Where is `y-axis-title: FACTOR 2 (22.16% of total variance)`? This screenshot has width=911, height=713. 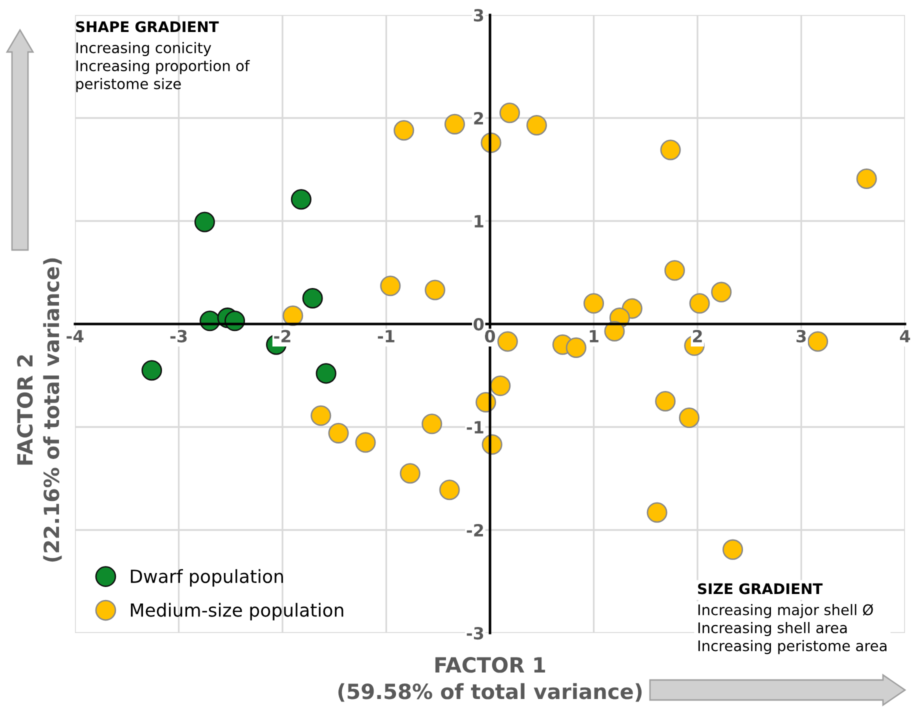 y-axis-title: FACTOR 2 (22.16% of total variance) is located at coordinates (39, 410).